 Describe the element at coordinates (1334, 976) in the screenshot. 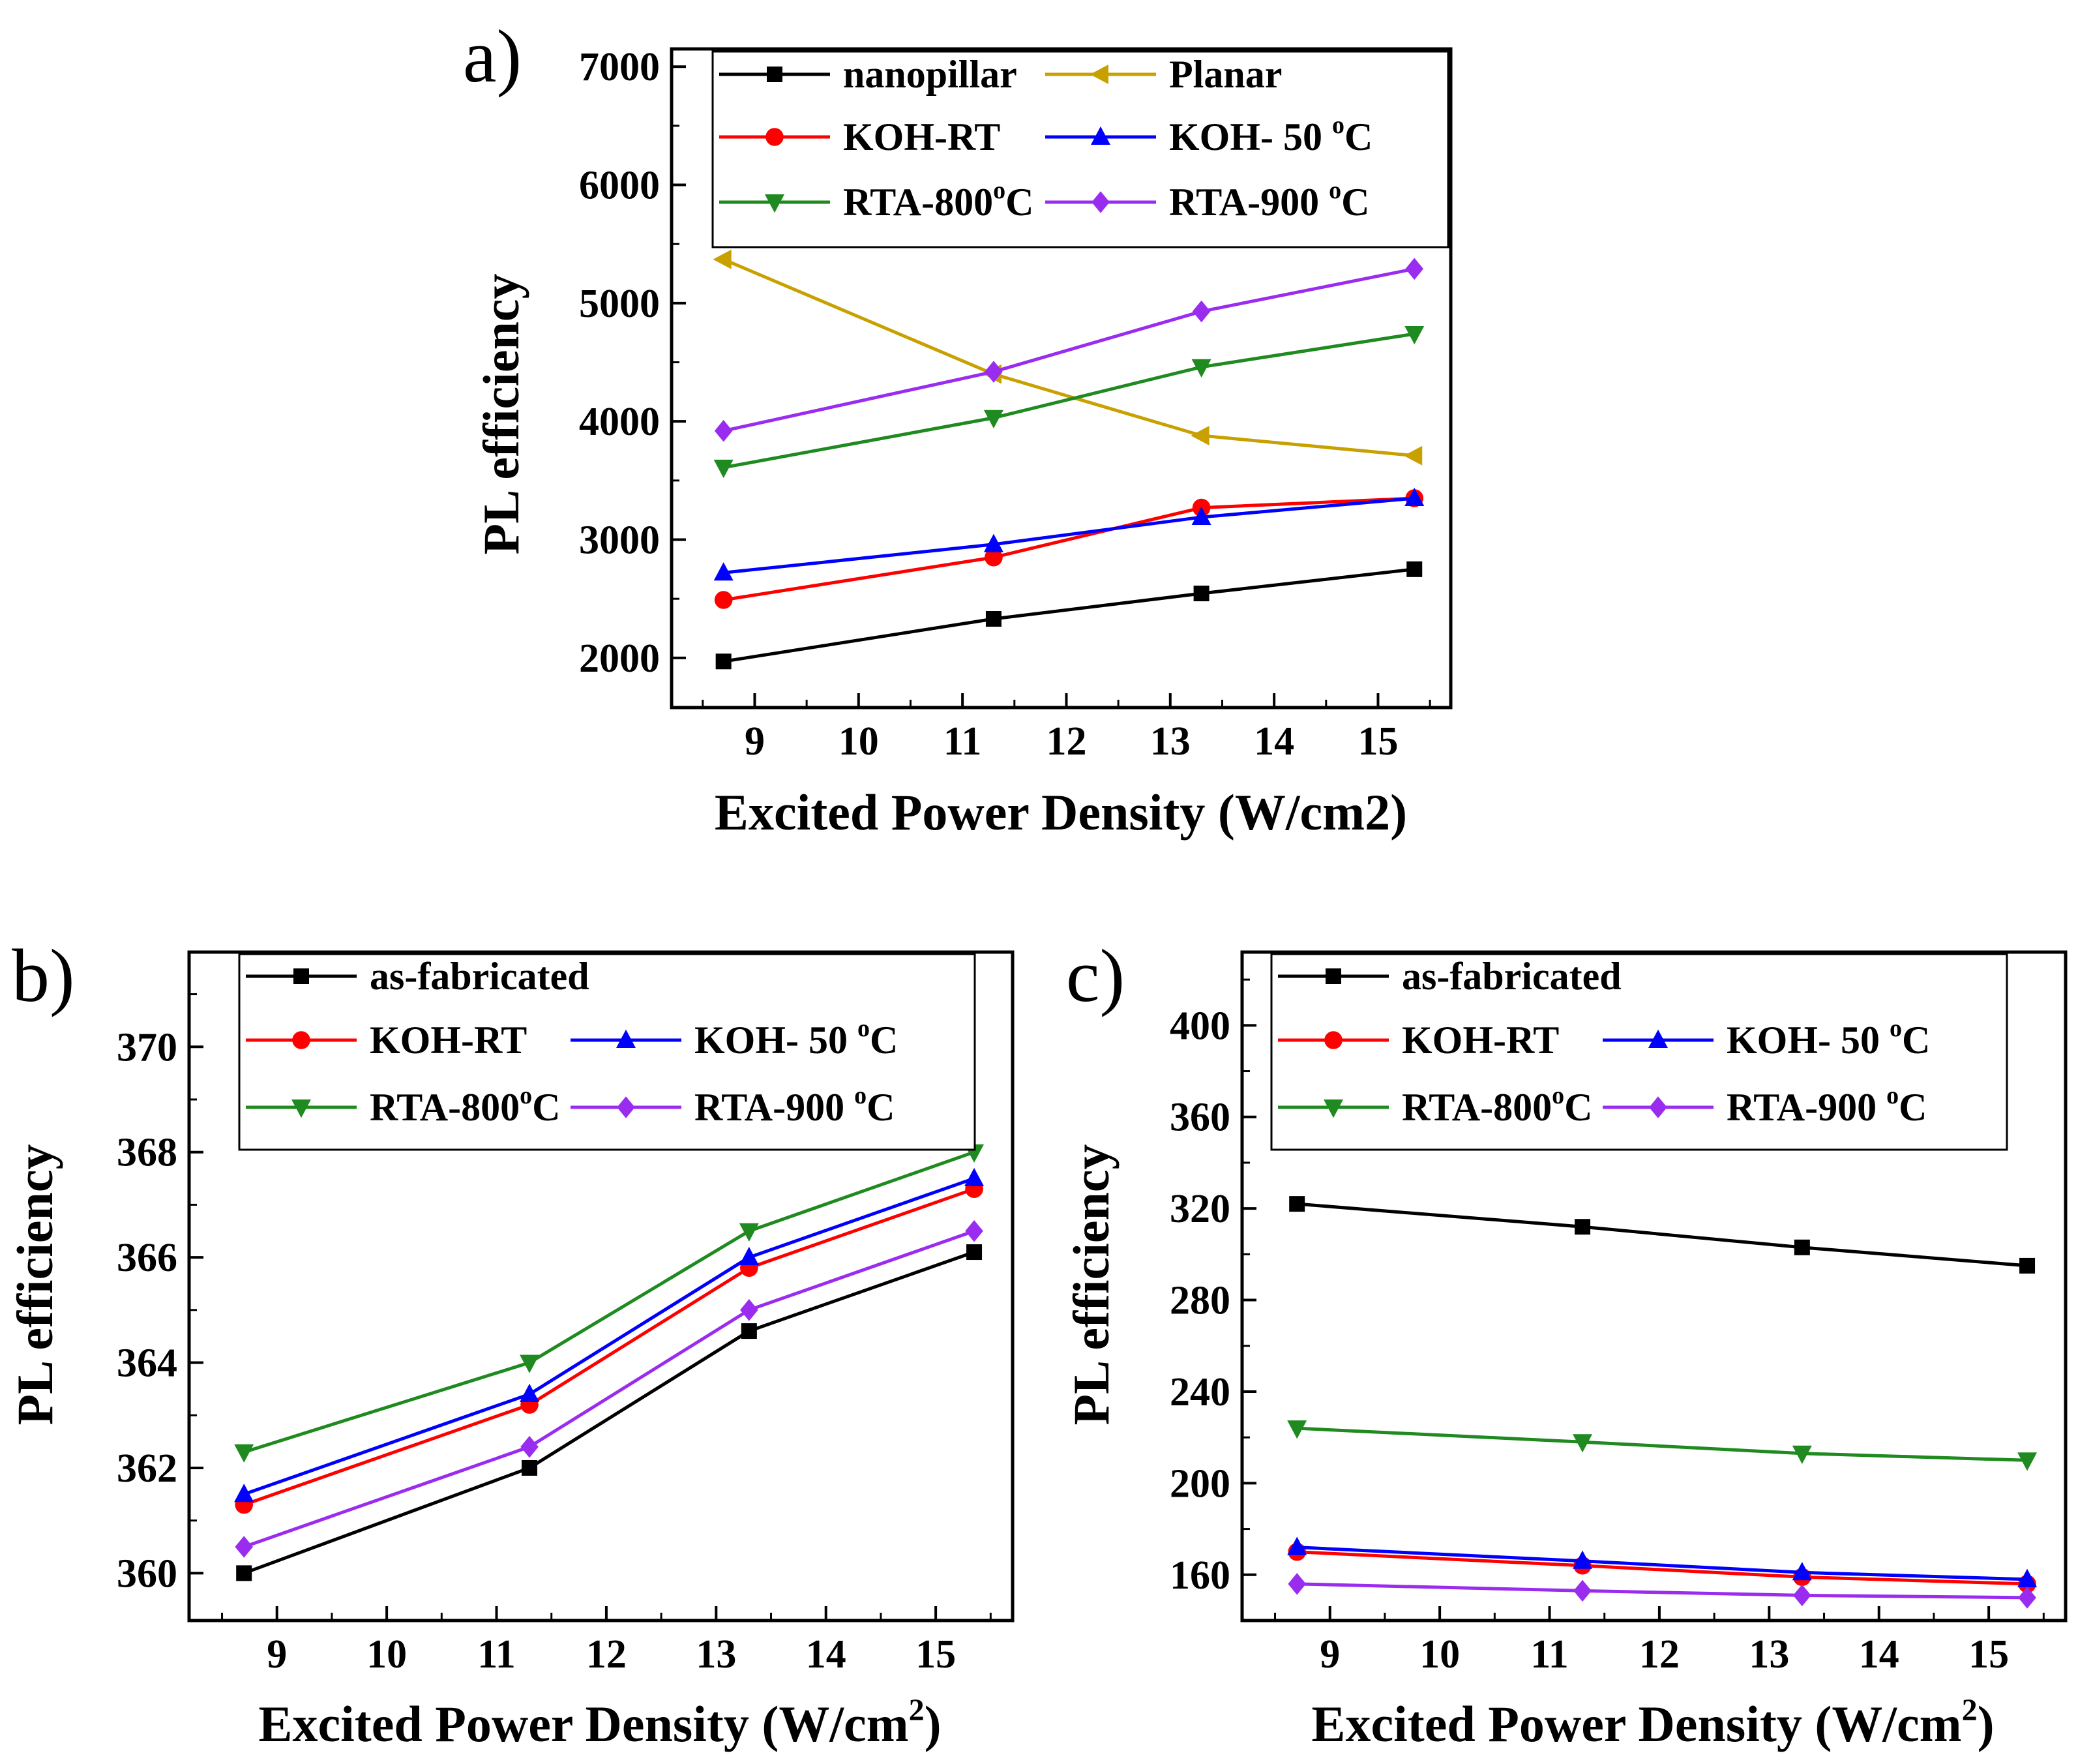

I see `legend-as-fabricated-marker` at that location.